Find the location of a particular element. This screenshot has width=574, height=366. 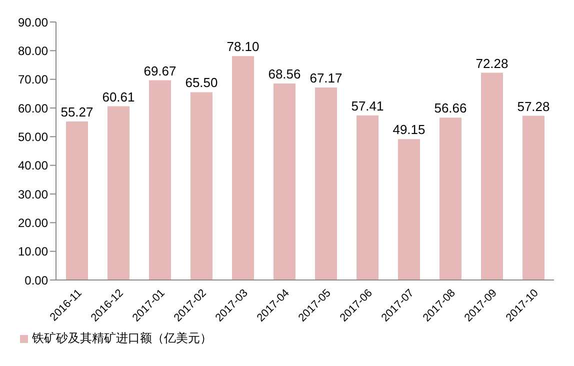

text: 55.27 is located at coordinates (77, 112).